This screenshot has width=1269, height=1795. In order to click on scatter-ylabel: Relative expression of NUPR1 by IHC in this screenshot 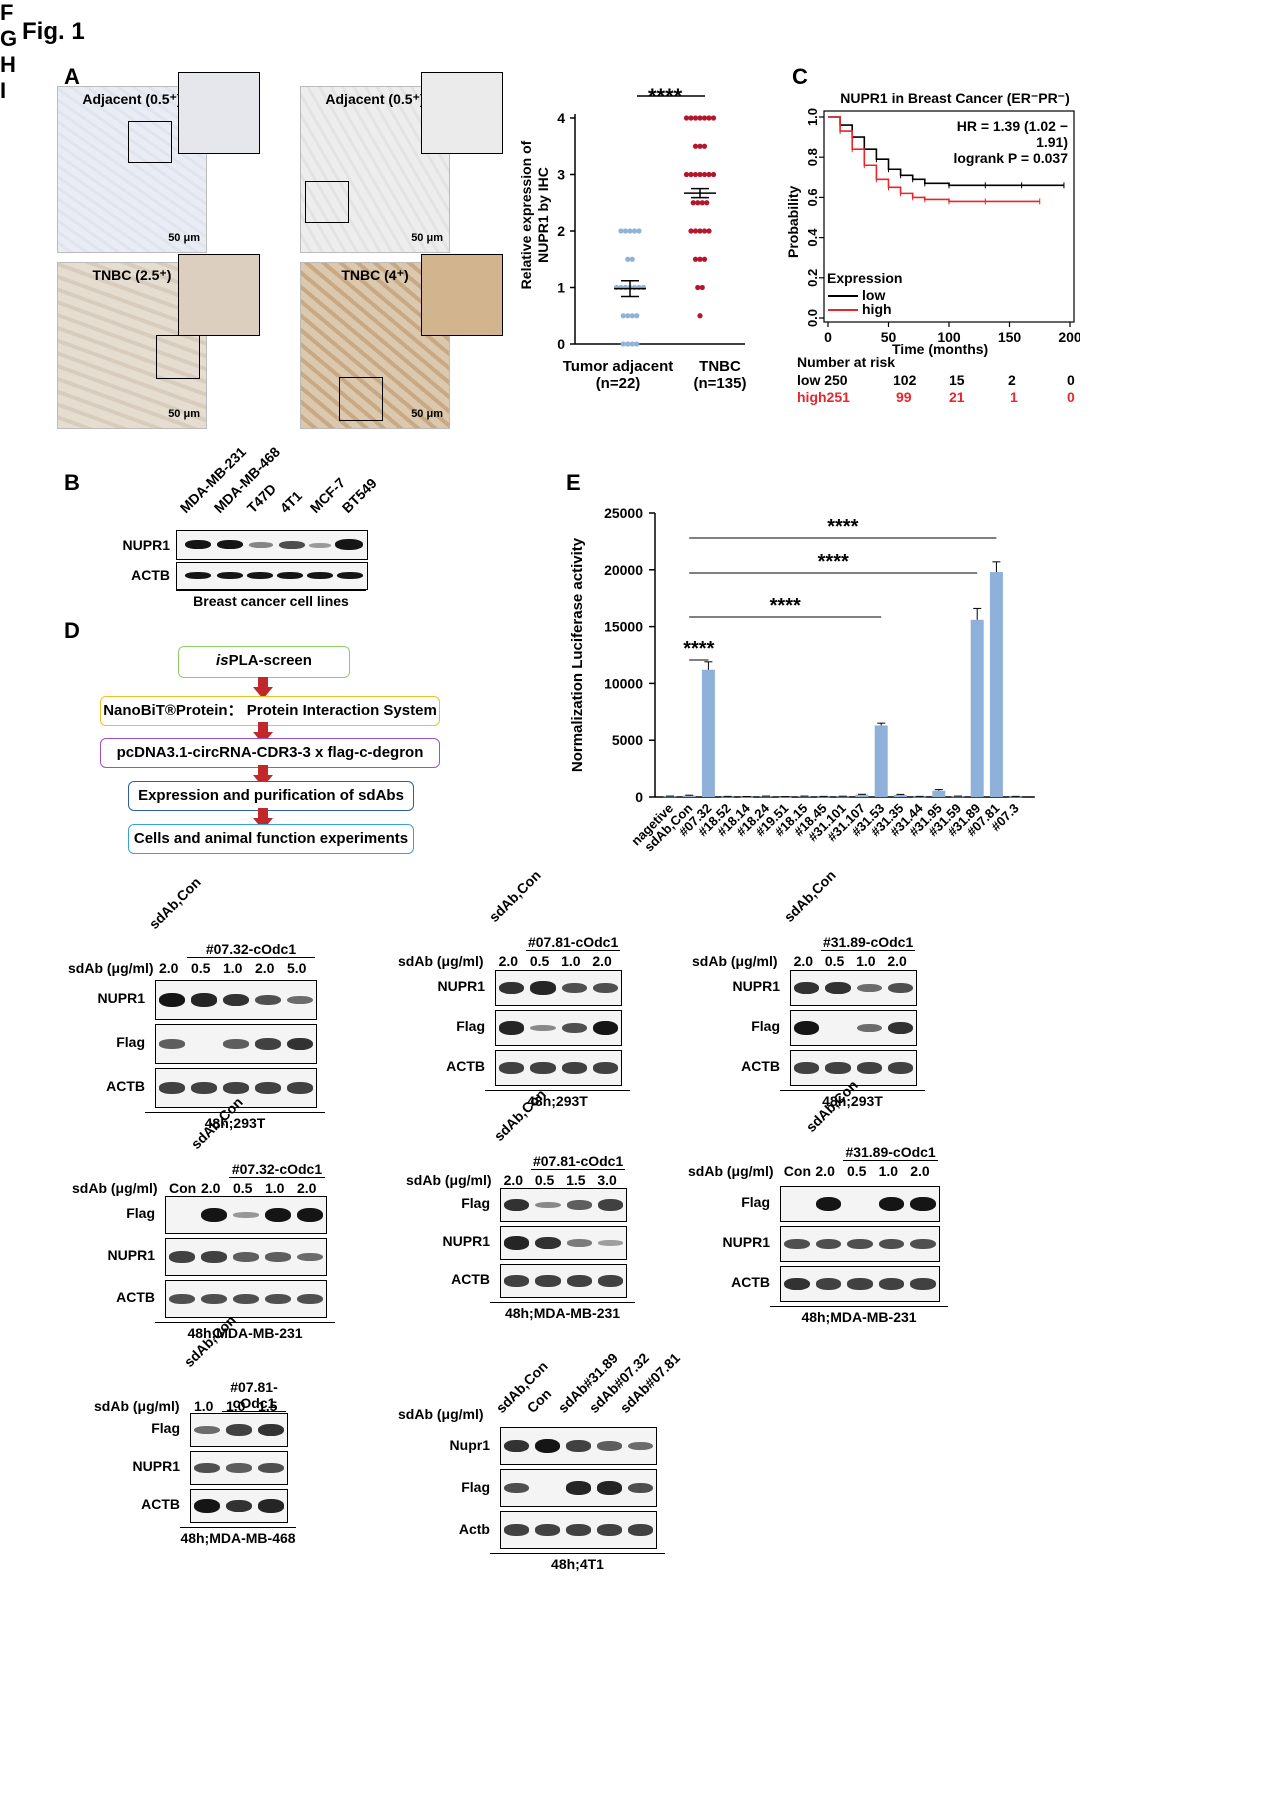, I will do `click(535, 215)`.